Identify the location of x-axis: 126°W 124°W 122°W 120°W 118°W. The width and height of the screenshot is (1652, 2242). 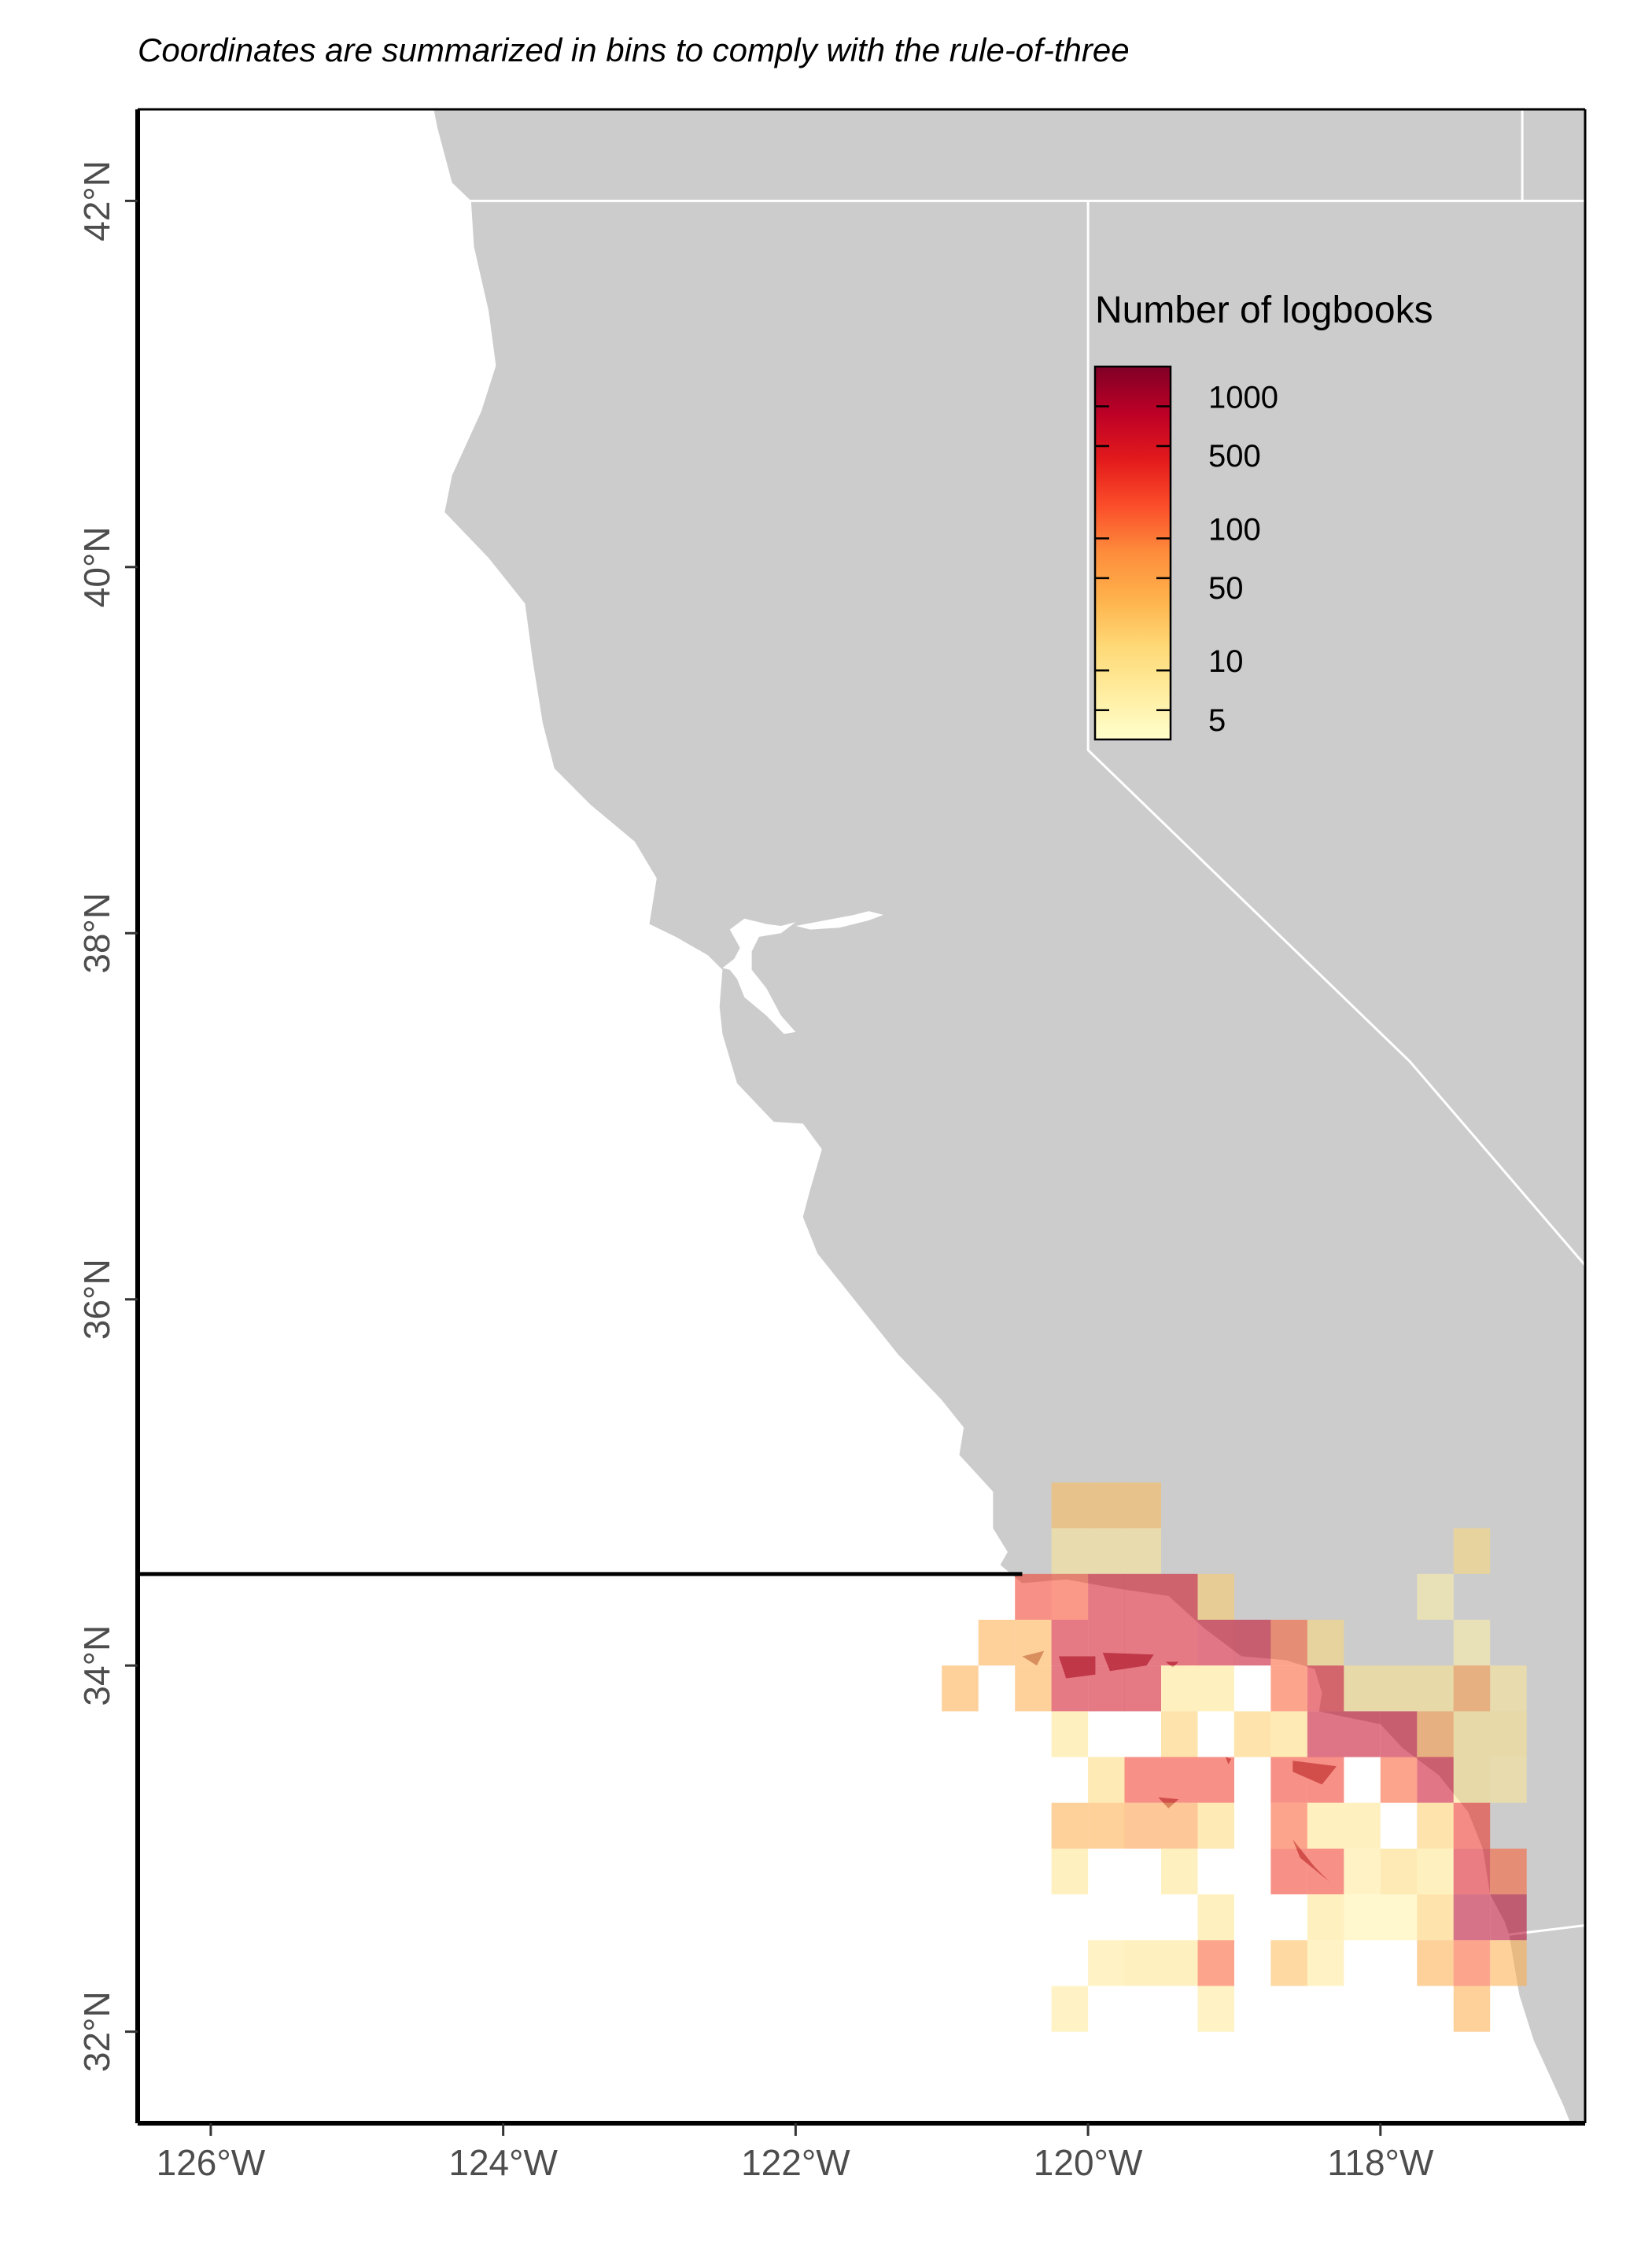
(795, 2153).